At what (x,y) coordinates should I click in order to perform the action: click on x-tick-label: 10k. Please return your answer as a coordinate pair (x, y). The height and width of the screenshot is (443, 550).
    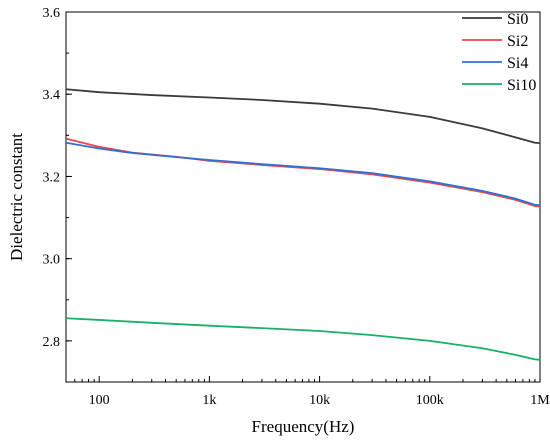
    Looking at the image, I should click on (319, 400).